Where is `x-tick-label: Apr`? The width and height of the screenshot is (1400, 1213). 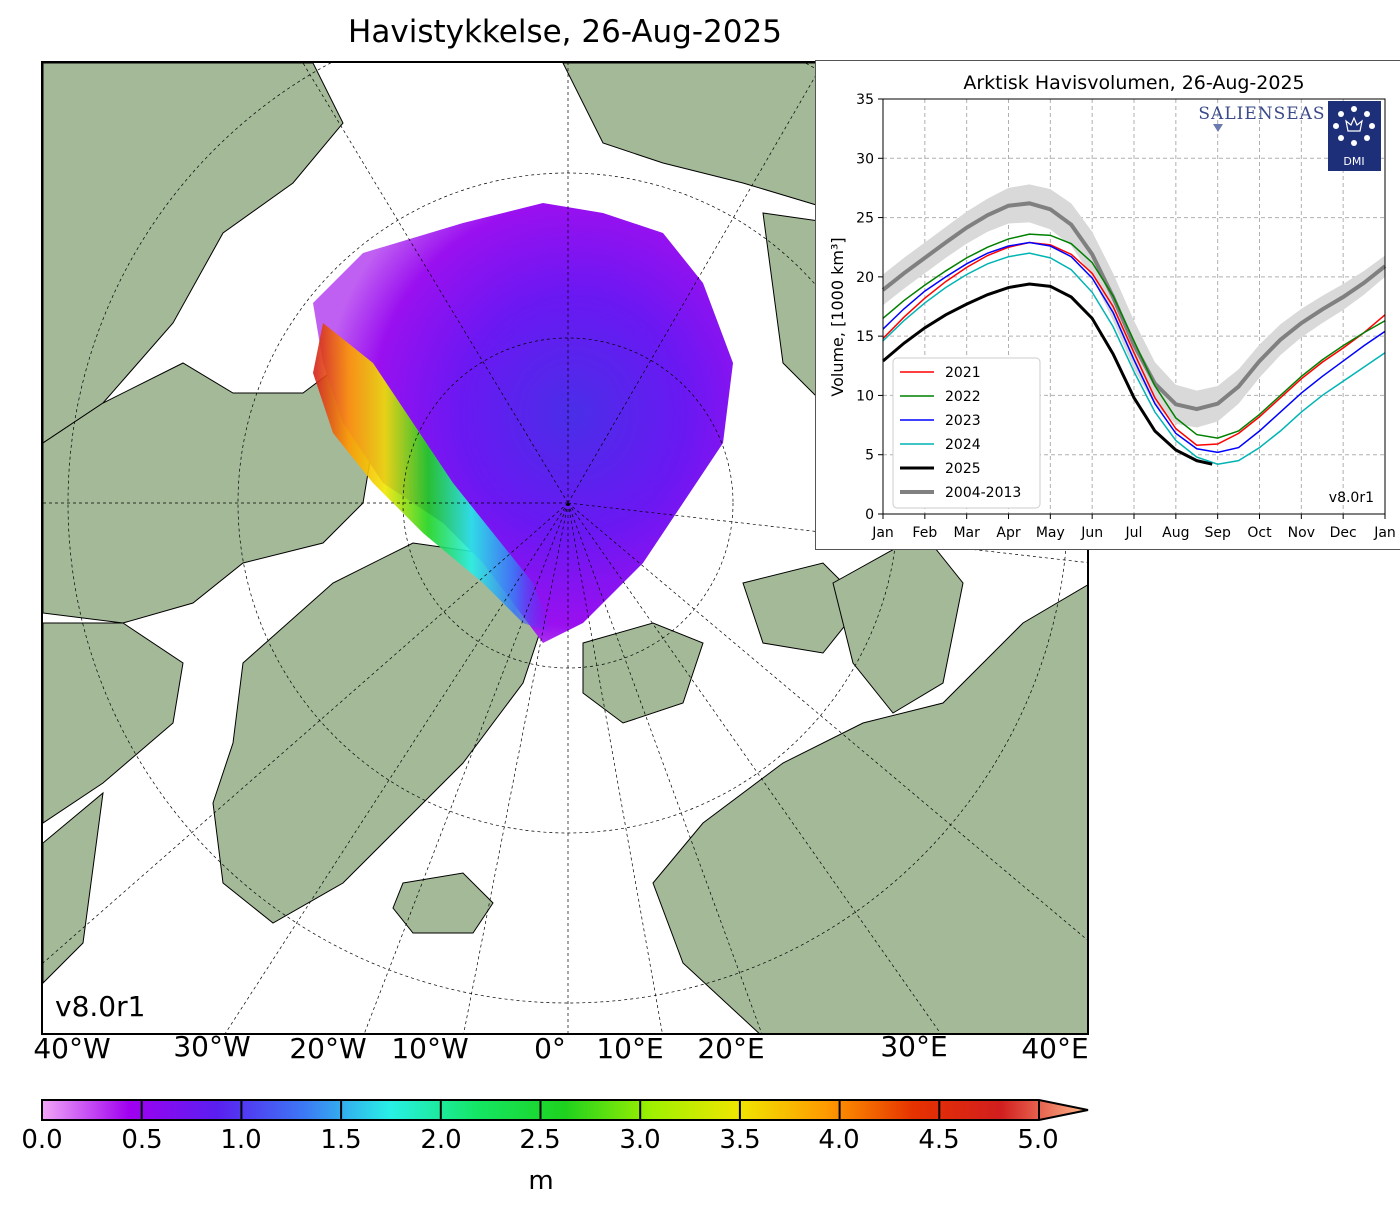
x-tick-label: Apr is located at coordinates (1008, 533).